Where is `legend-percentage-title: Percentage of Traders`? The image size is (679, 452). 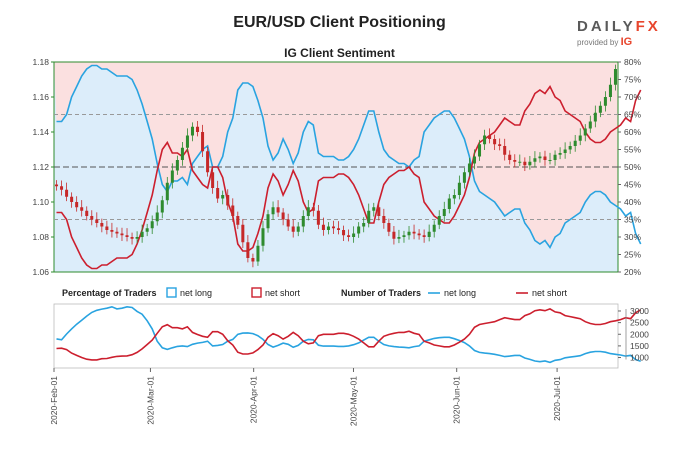 legend-percentage-title: Percentage of Traders is located at coordinates (109, 293).